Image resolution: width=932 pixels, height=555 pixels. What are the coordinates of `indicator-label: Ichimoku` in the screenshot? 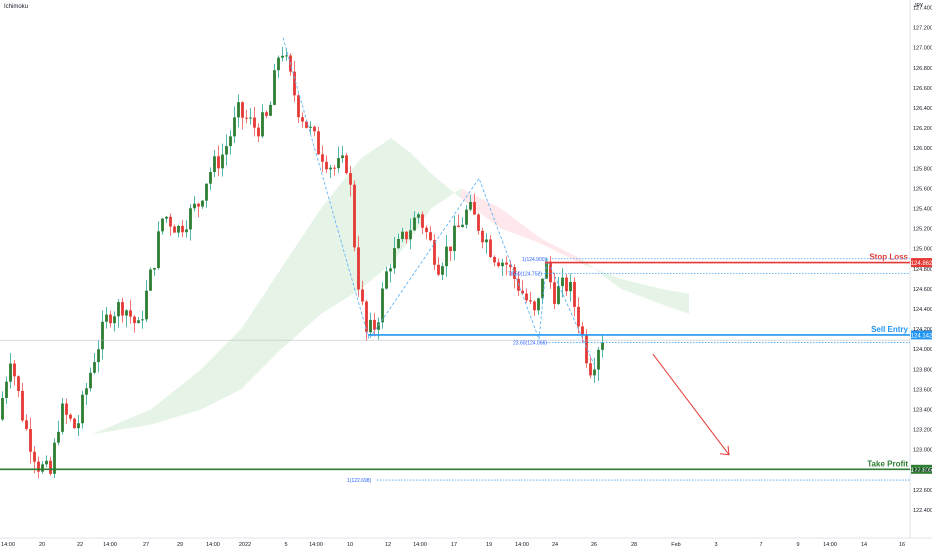 It's located at (16, 7).